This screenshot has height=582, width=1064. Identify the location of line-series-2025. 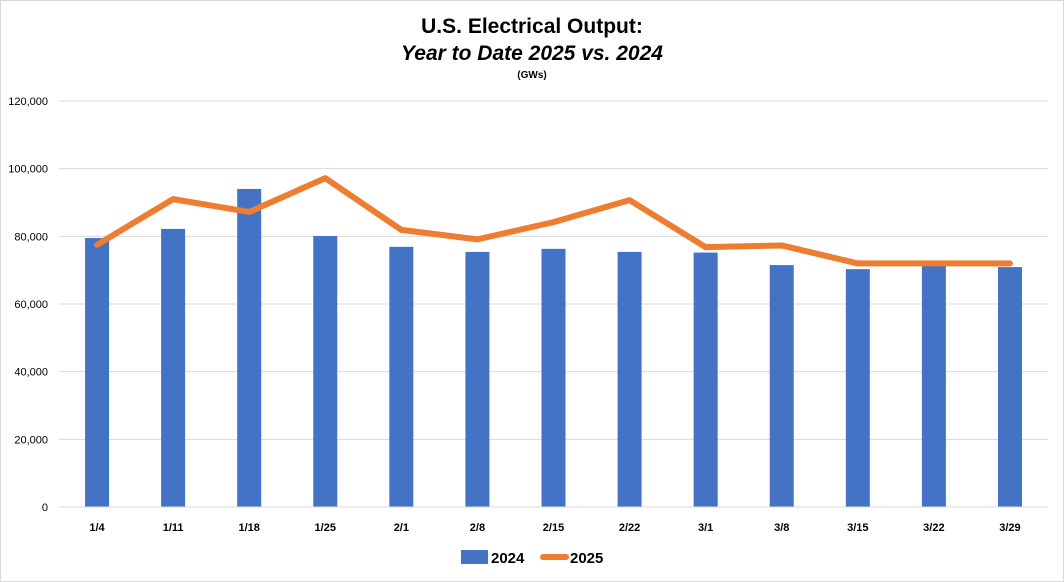
(553, 221).